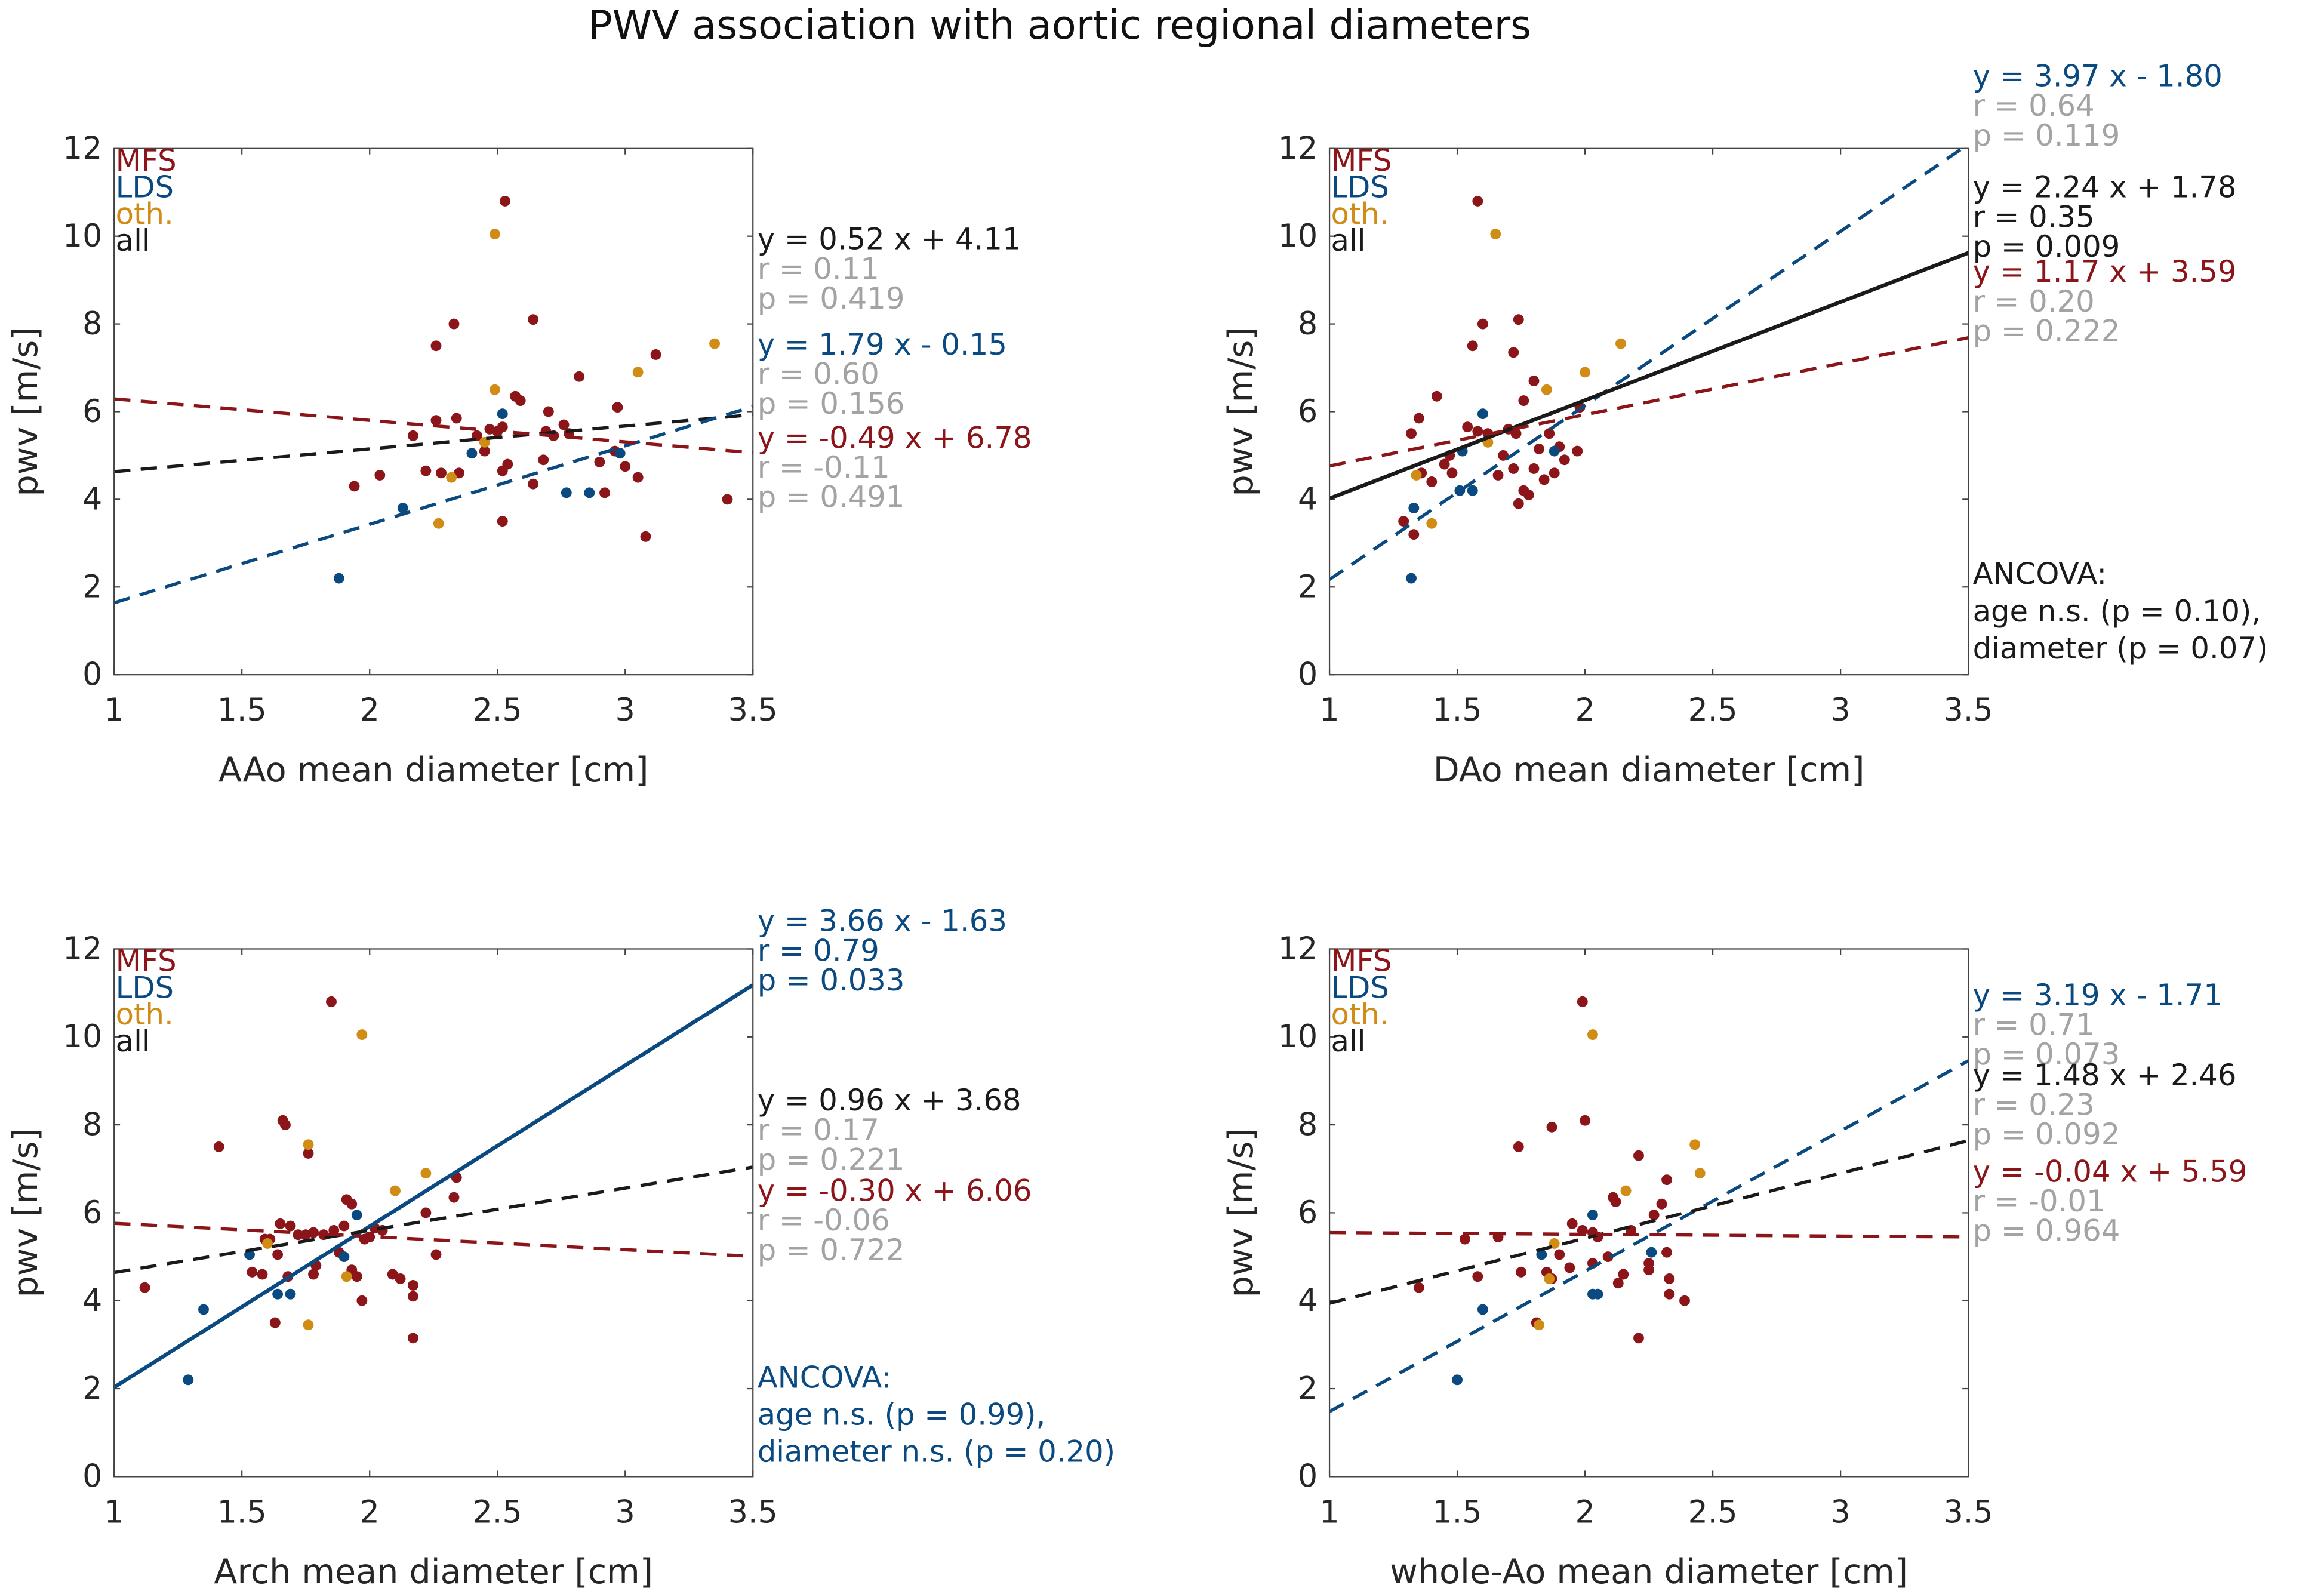  What do you see at coordinates (895, 1191) in the screenshot?
I see `fit-equation: y = -0.30 x + 6.06` at bounding box center [895, 1191].